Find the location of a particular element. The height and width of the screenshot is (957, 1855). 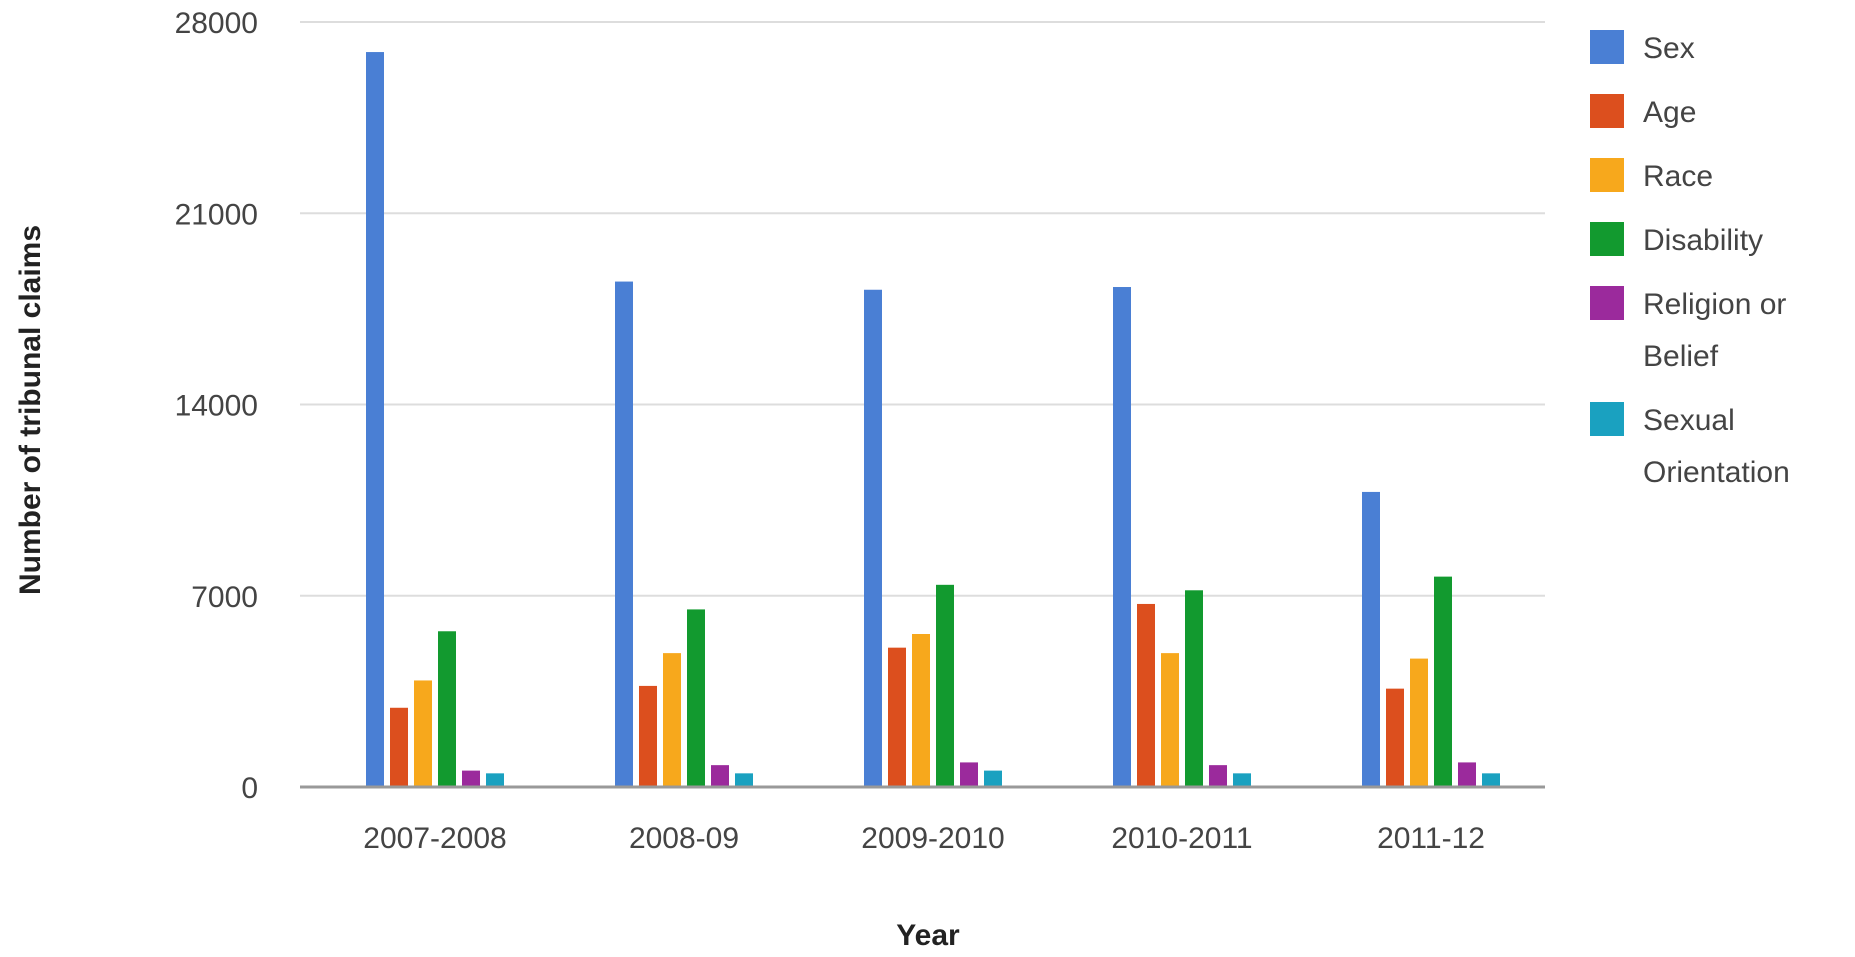

legend-label: Age is located at coordinates (1669, 112).